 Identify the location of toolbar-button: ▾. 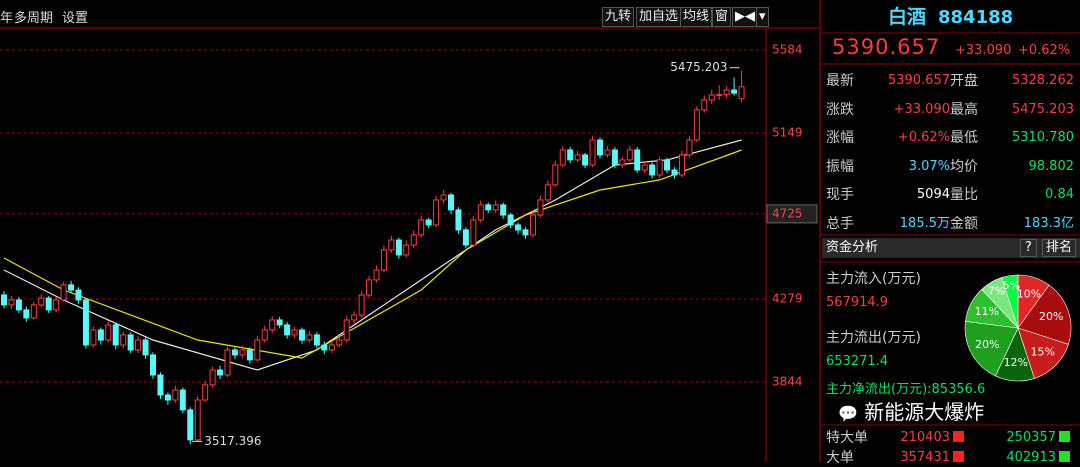
(762, 17).